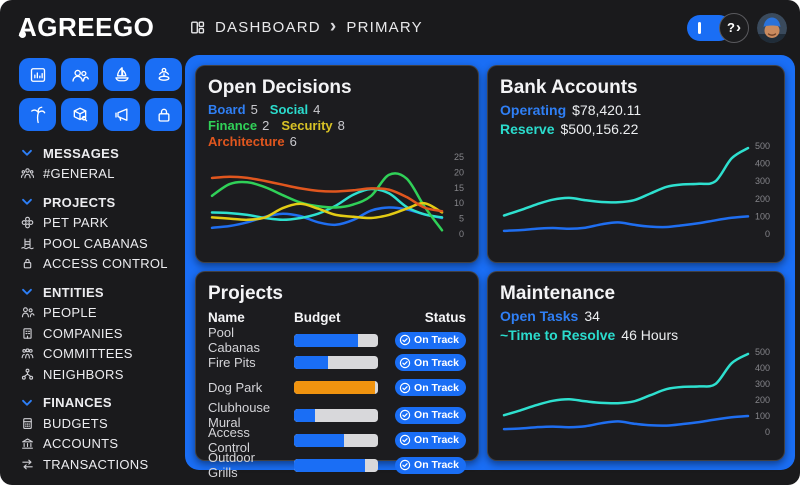 The image size is (800, 485). I want to click on quick-package-button, so click(79, 114).